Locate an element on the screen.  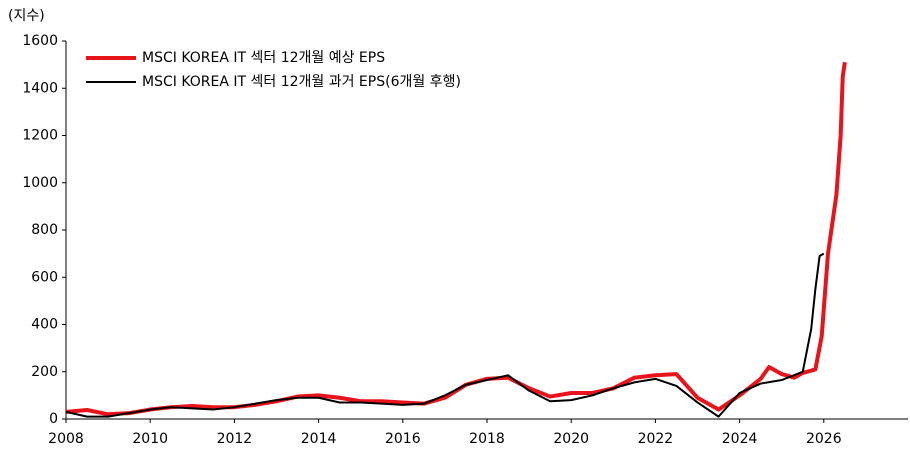
y-axis-label: (지수) is located at coordinates (26, 16).